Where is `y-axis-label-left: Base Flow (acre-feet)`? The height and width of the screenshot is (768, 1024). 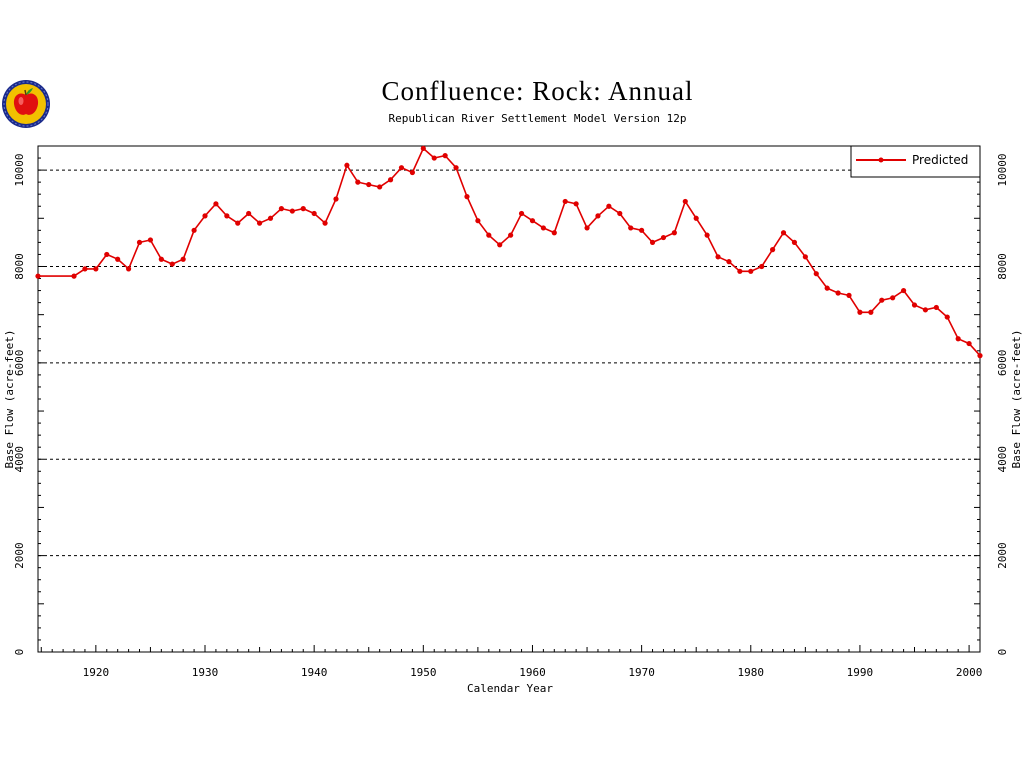 y-axis-label-left: Base Flow (acre-feet) is located at coordinates (9, 398).